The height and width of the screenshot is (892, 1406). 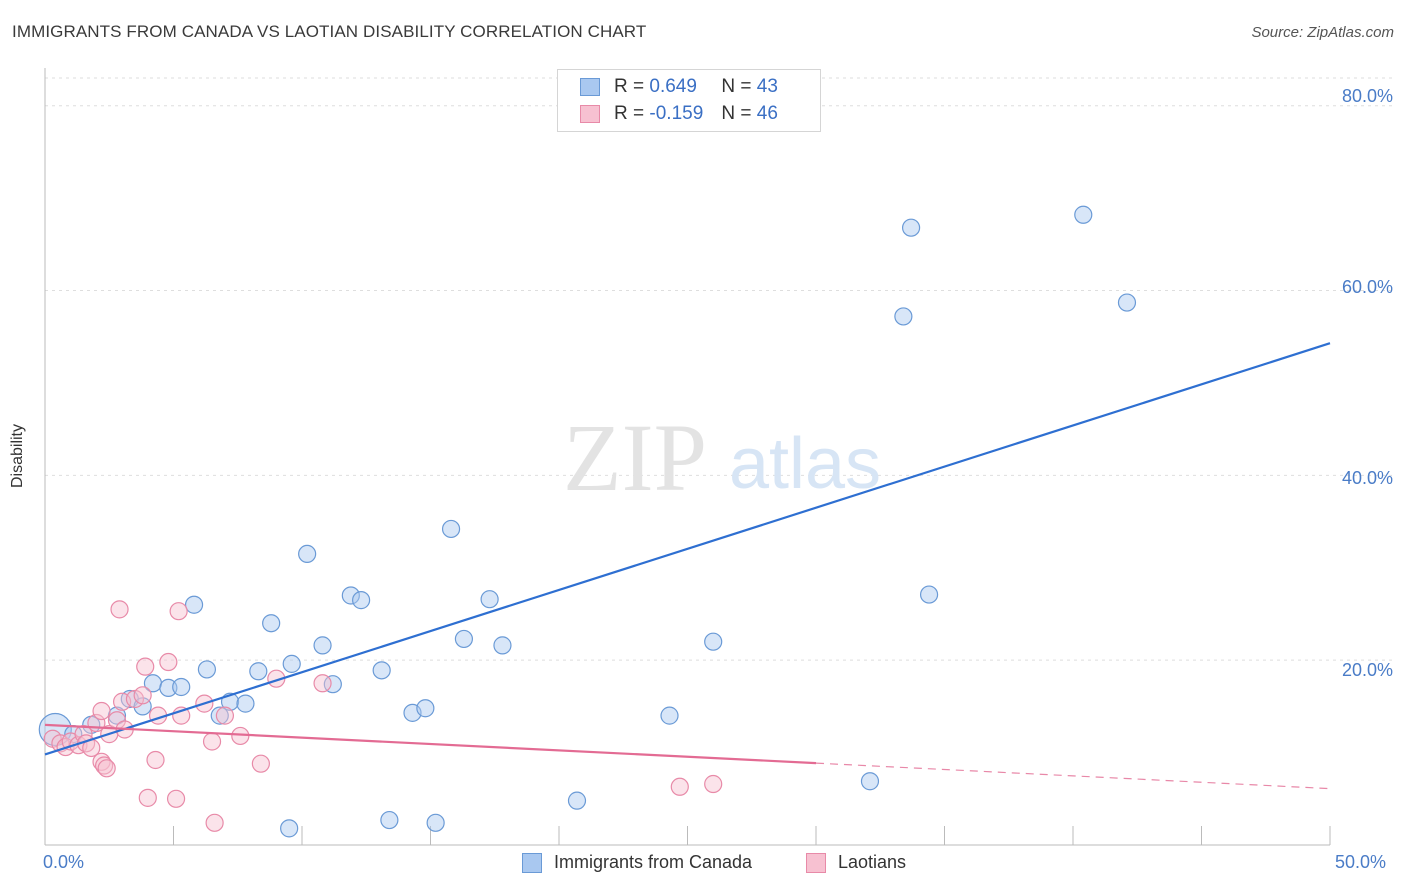 What do you see at coordinates (1322, 32) in the screenshot?
I see `source-label: Source: ZipAtlas.com` at bounding box center [1322, 32].